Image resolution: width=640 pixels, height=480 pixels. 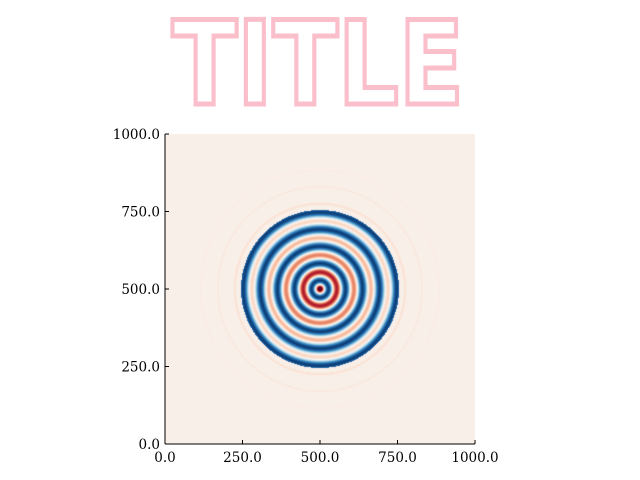 What do you see at coordinates (149, 445) in the screenshot?
I see `y-tick-label: 0.0` at bounding box center [149, 445].